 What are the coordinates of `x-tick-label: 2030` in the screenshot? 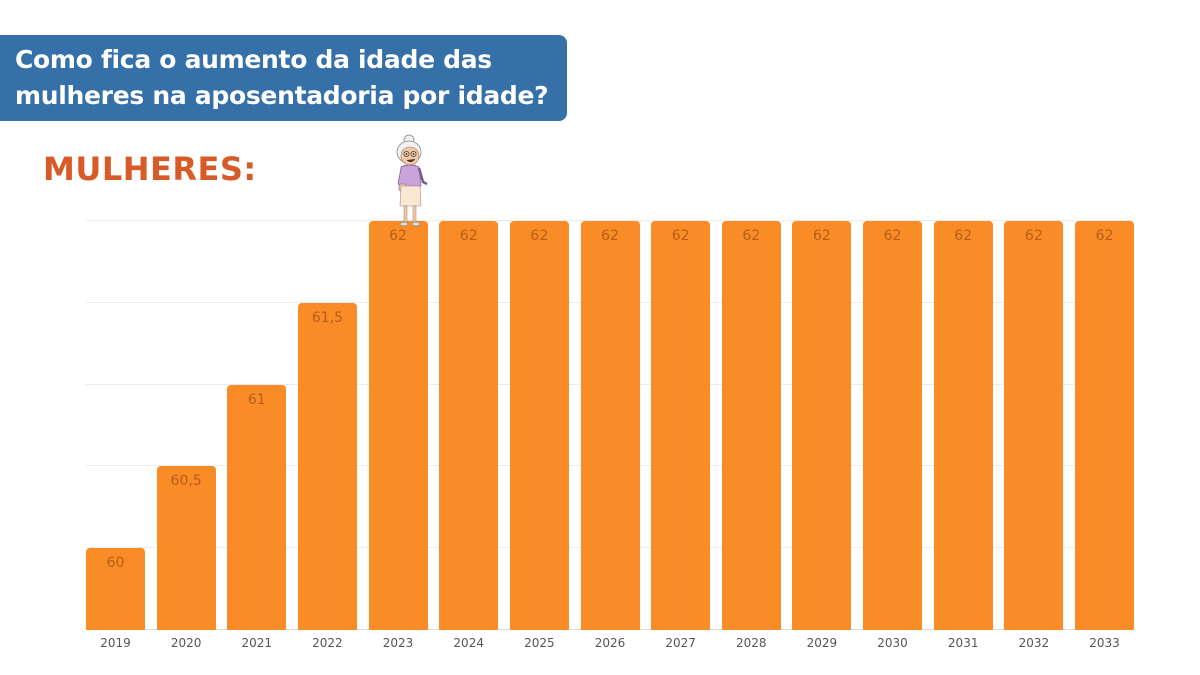 It's located at (892, 643).